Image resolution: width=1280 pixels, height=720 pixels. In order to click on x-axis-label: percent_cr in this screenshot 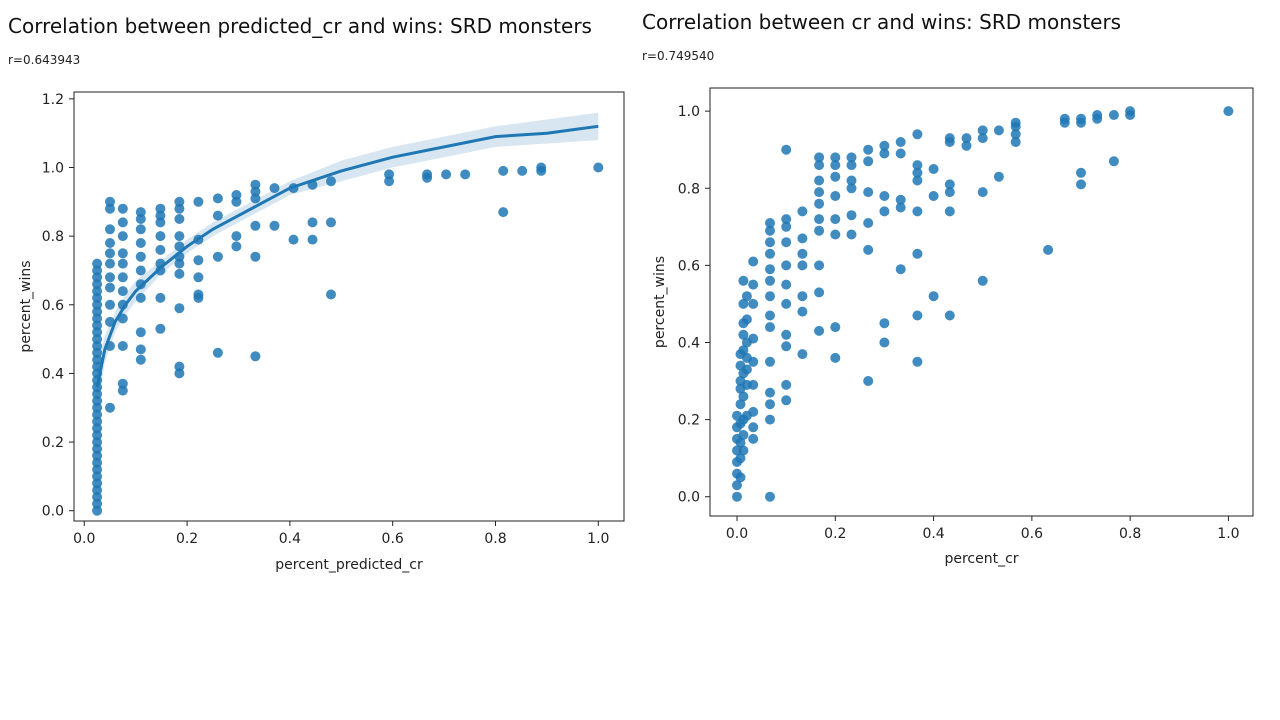, I will do `click(981, 559)`.